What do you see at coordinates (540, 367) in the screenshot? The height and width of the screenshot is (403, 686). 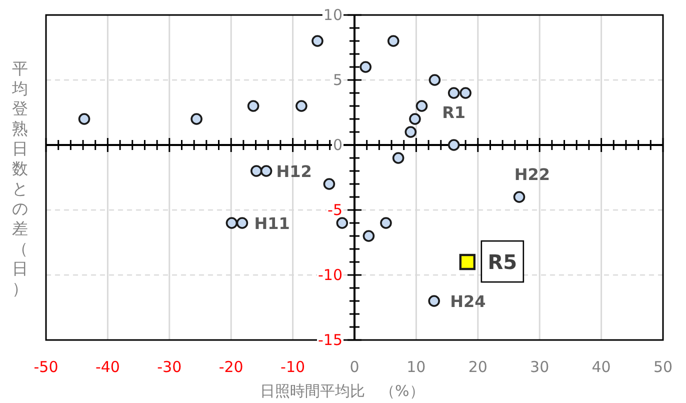 I see `x-tick-label: 30` at bounding box center [540, 367].